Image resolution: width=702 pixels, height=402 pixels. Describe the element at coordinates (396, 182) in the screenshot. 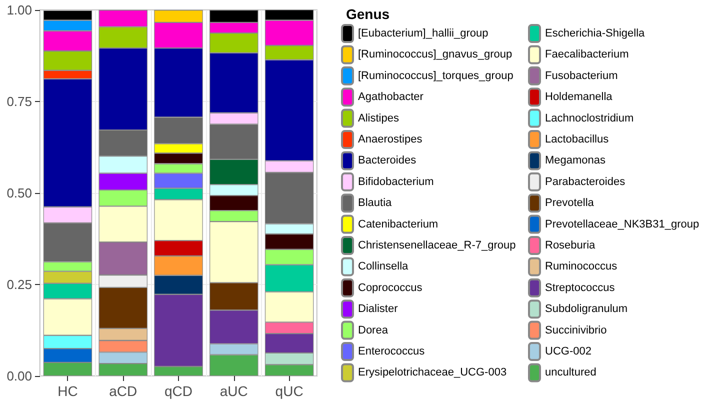

I see `legend-label: Bifidobacterium` at that location.